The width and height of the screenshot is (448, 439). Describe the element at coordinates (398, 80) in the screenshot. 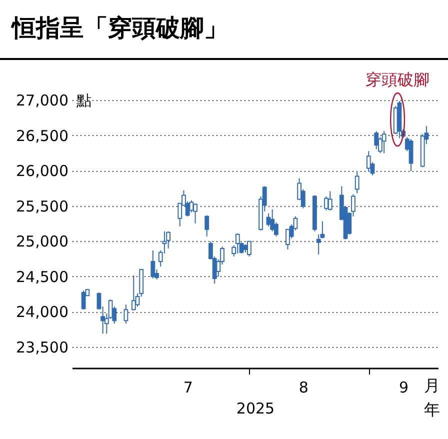

I see `text: 穿頭破腳` at that location.